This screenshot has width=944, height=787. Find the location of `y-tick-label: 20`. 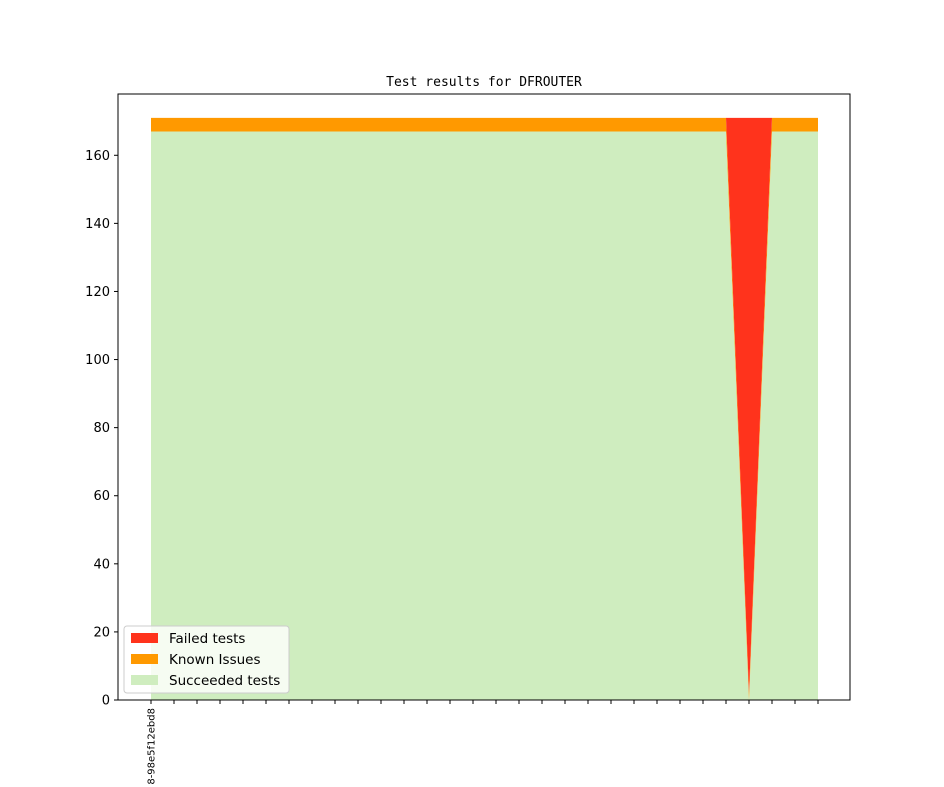

y-tick-label: 20 is located at coordinates (101, 632).